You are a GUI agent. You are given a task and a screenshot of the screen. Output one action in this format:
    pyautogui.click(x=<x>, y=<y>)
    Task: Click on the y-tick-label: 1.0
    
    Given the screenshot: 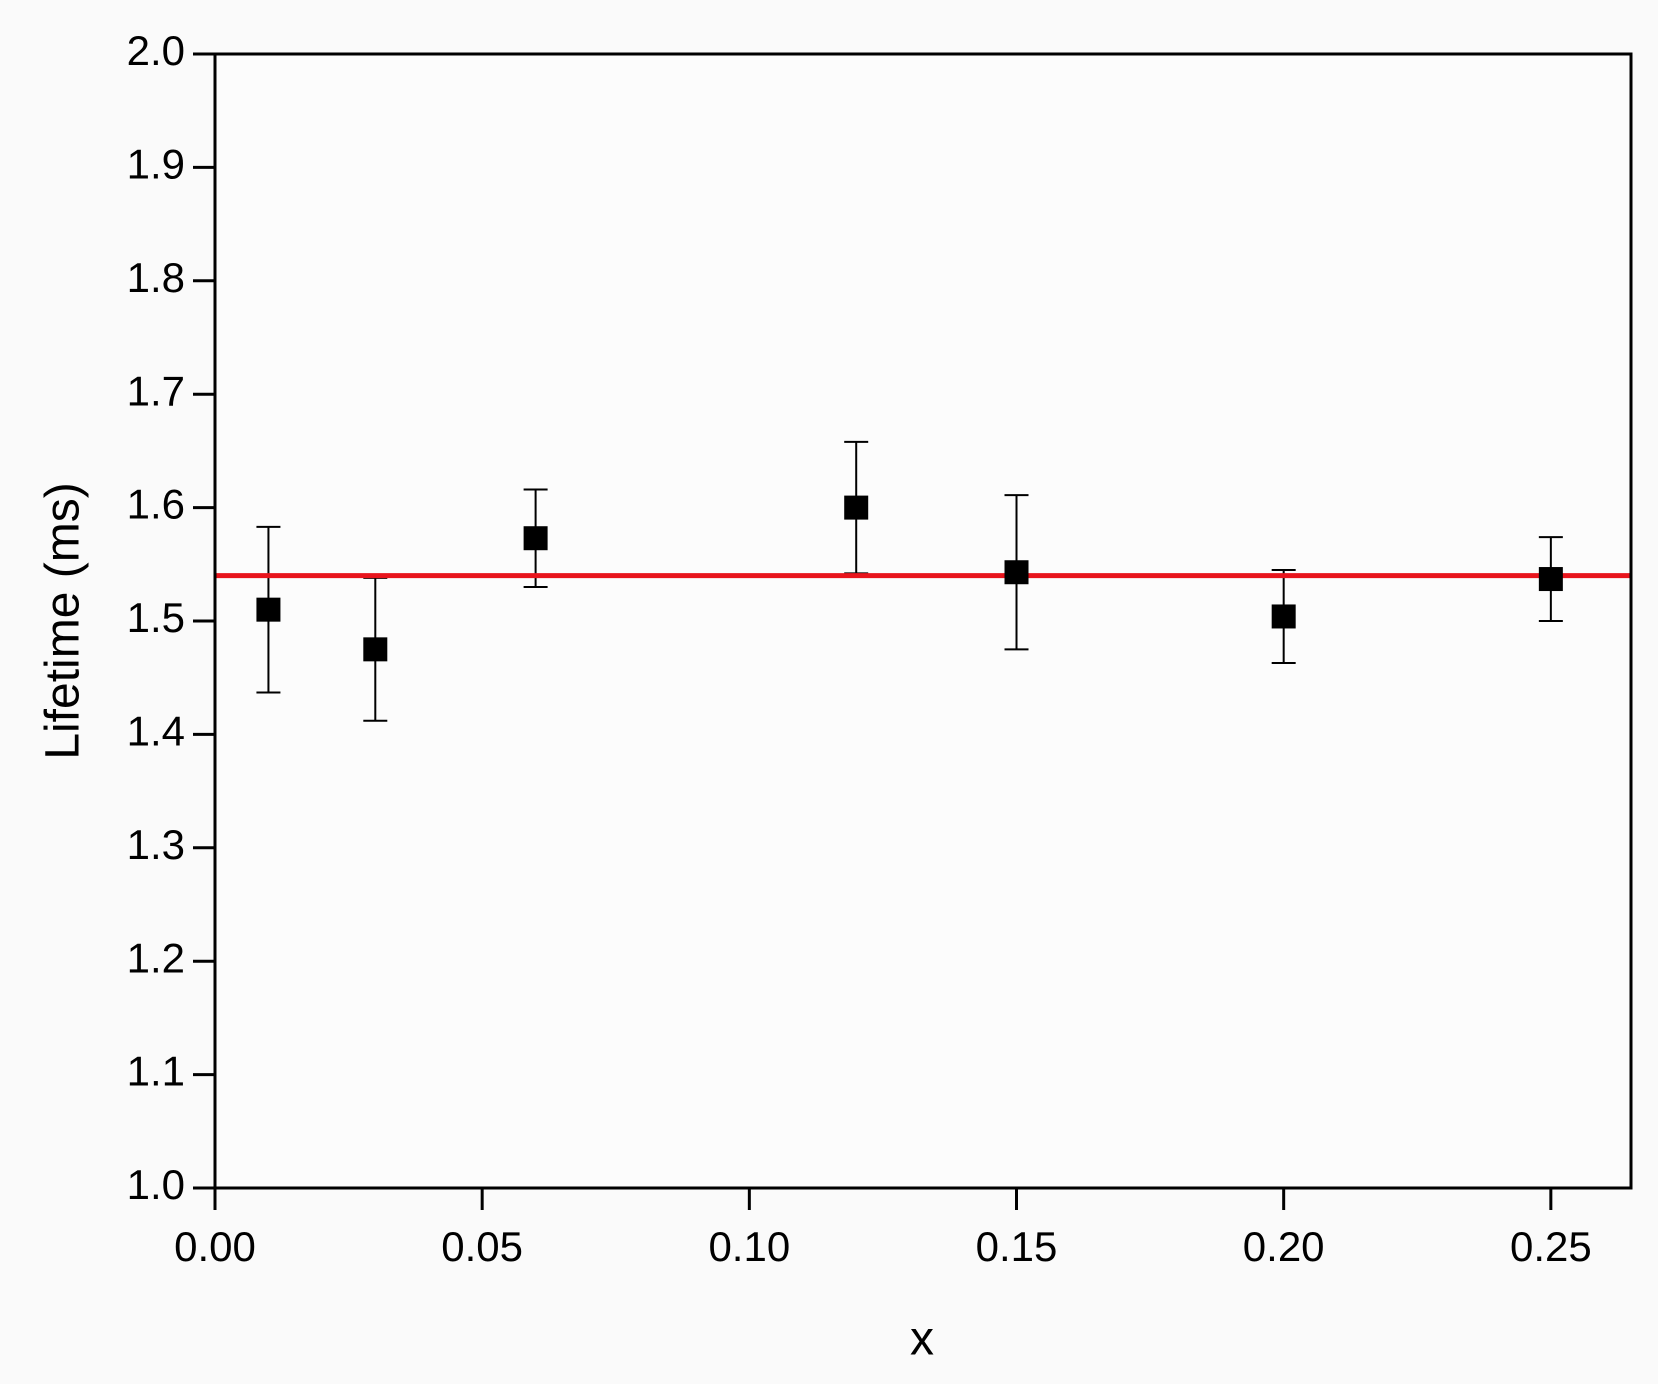 What is the action you would take?
    pyautogui.click(x=156, y=1184)
    